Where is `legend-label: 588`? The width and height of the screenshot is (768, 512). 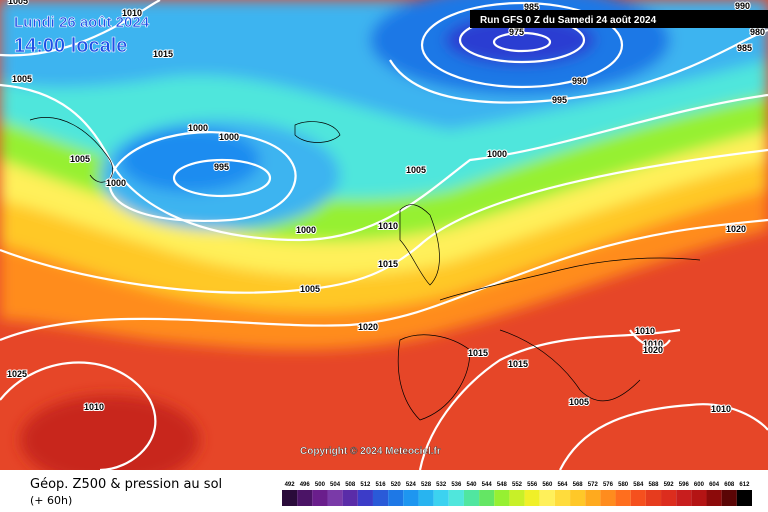
legend-label: 588 is located at coordinates (653, 485).